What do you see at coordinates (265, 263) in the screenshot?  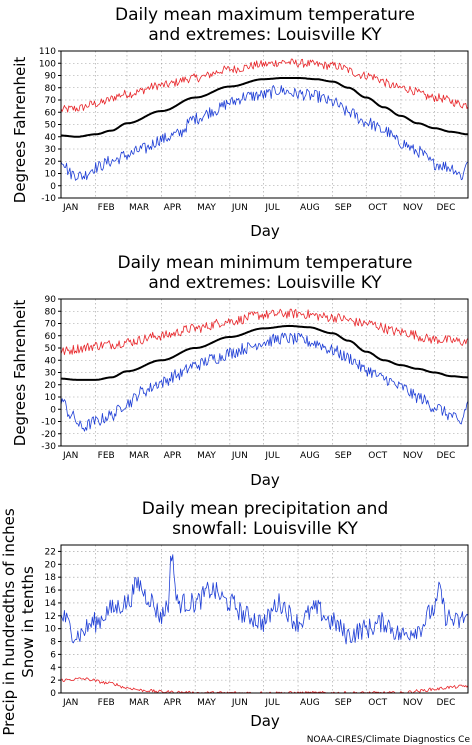 I see `chart-title-line-1: Daily mean minimum temperature` at bounding box center [265, 263].